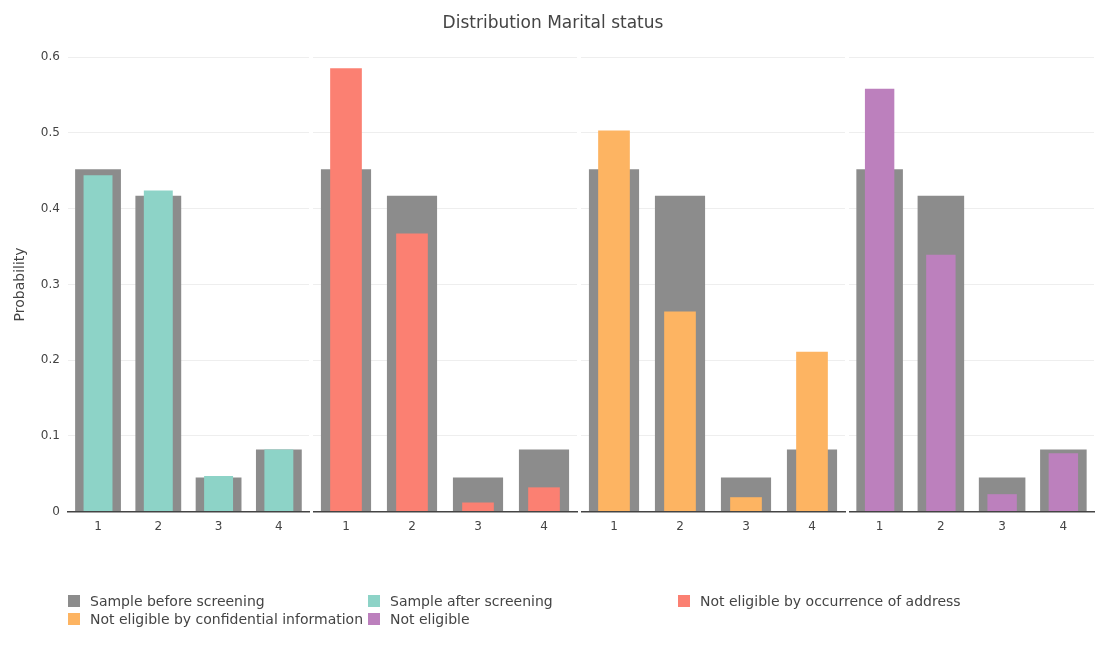  What do you see at coordinates (50, 56) in the screenshot?
I see `y-tick-label: 0.6` at bounding box center [50, 56].